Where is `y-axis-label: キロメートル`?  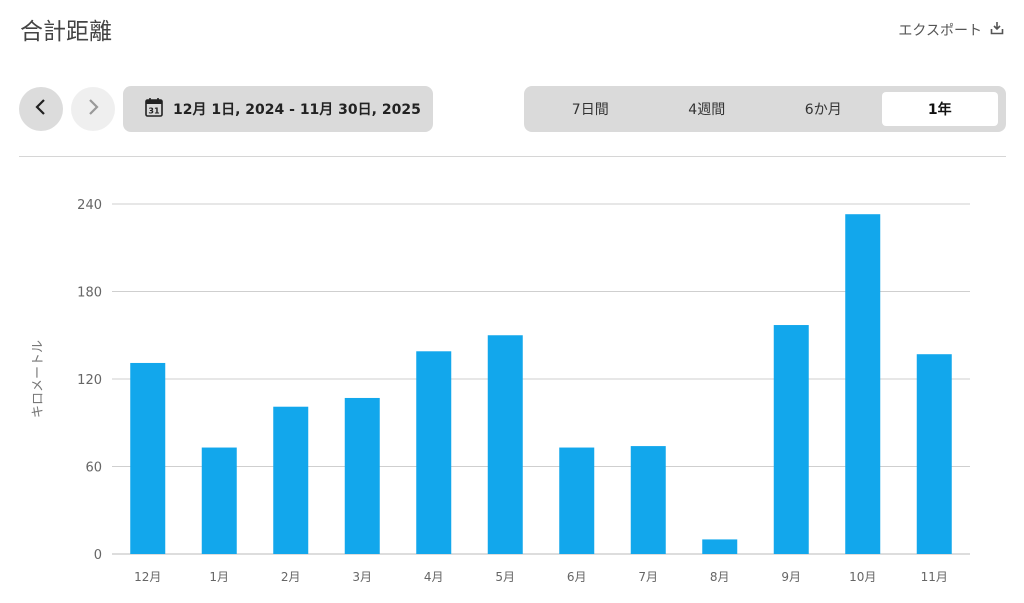 y-axis-label: キロメートル is located at coordinates (38, 379).